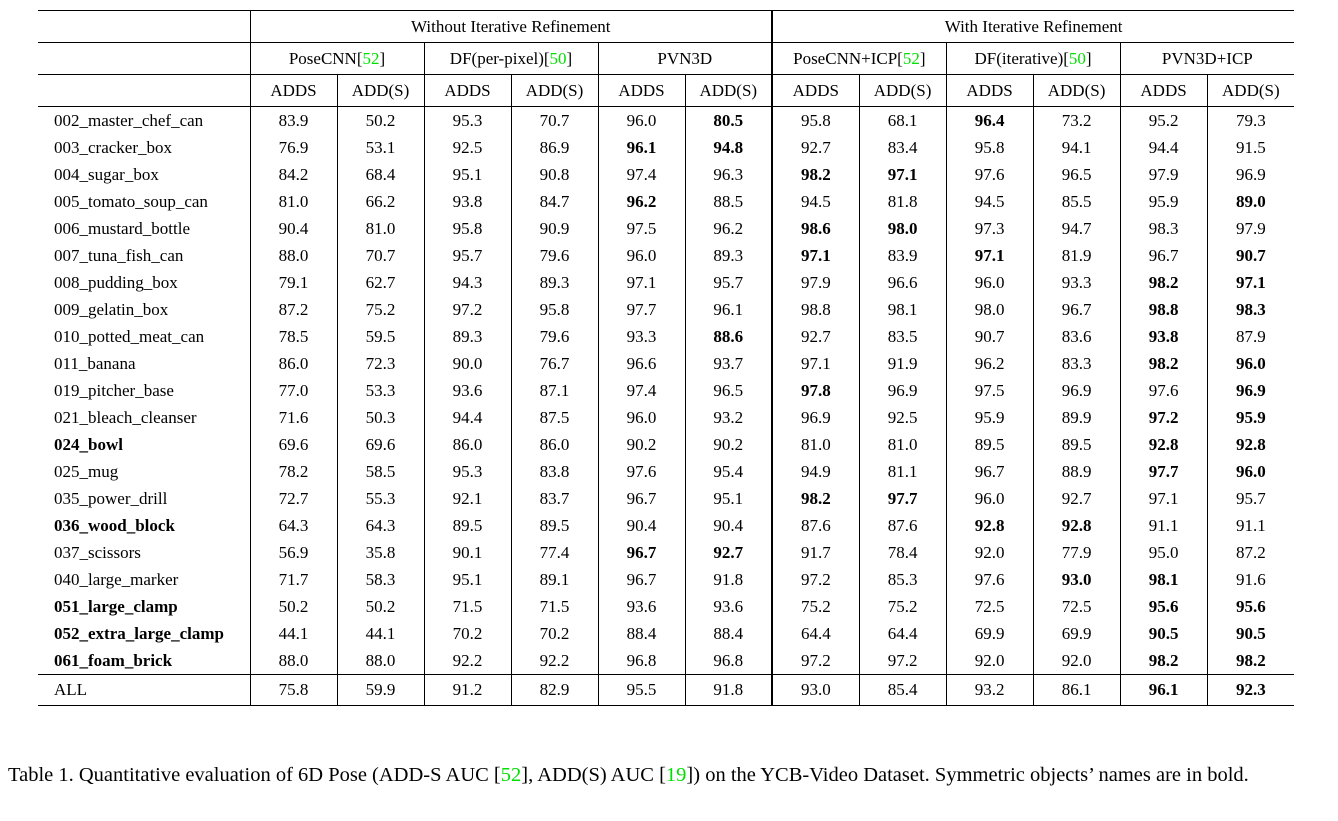 This screenshot has height=821, width=1338. What do you see at coordinates (467, 633) in the screenshot?
I see `value-cell: 70.2` at bounding box center [467, 633].